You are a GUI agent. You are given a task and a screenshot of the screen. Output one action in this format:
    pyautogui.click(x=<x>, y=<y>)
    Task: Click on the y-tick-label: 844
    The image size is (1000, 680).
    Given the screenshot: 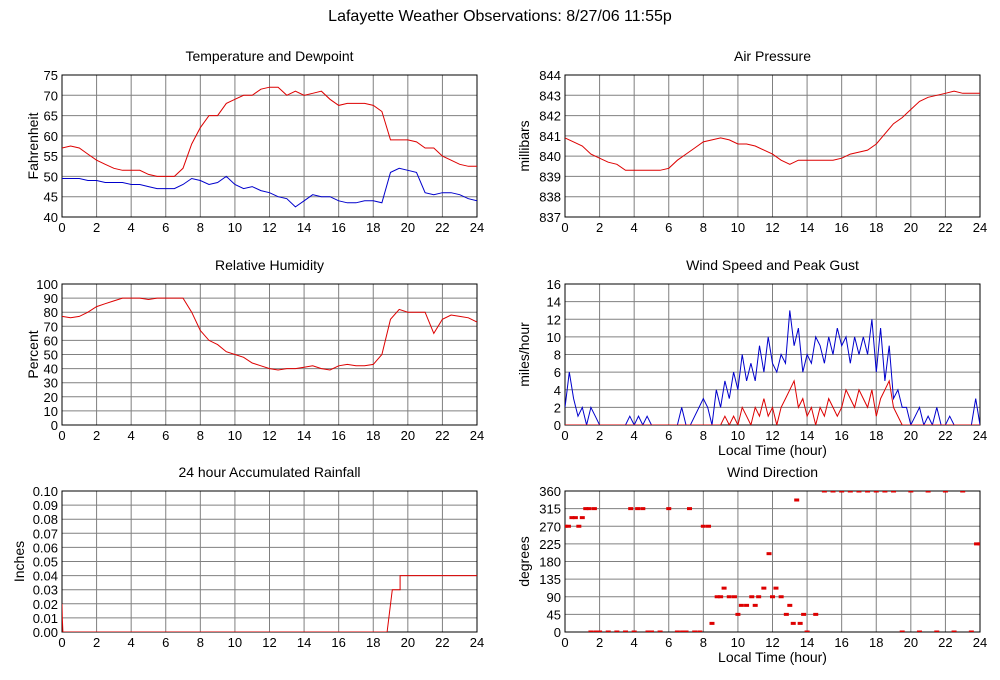 What is the action you would take?
    pyautogui.click(x=550, y=75)
    